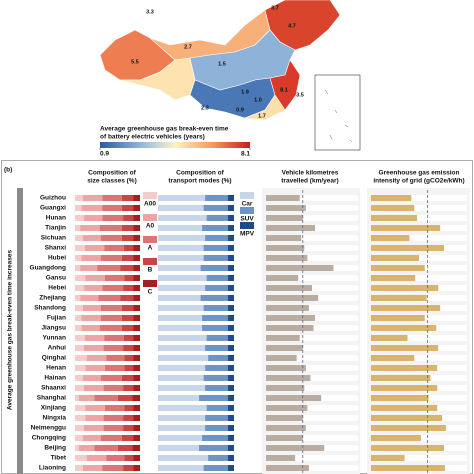  Describe the element at coordinates (50, 308) in the screenshot. I see `row-label: Shandong` at that location.